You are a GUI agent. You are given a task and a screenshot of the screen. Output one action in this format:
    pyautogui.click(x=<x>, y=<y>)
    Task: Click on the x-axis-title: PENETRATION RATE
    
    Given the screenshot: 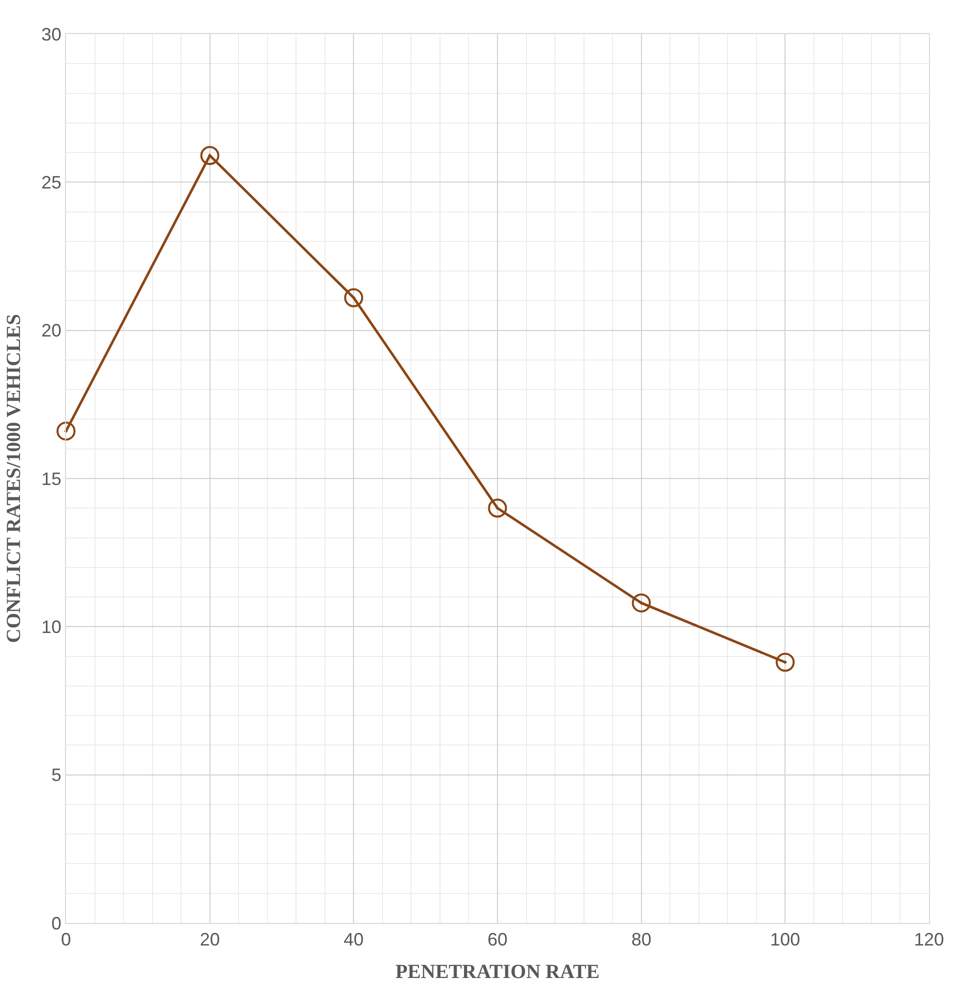 What is the action you would take?
    pyautogui.click(x=497, y=972)
    